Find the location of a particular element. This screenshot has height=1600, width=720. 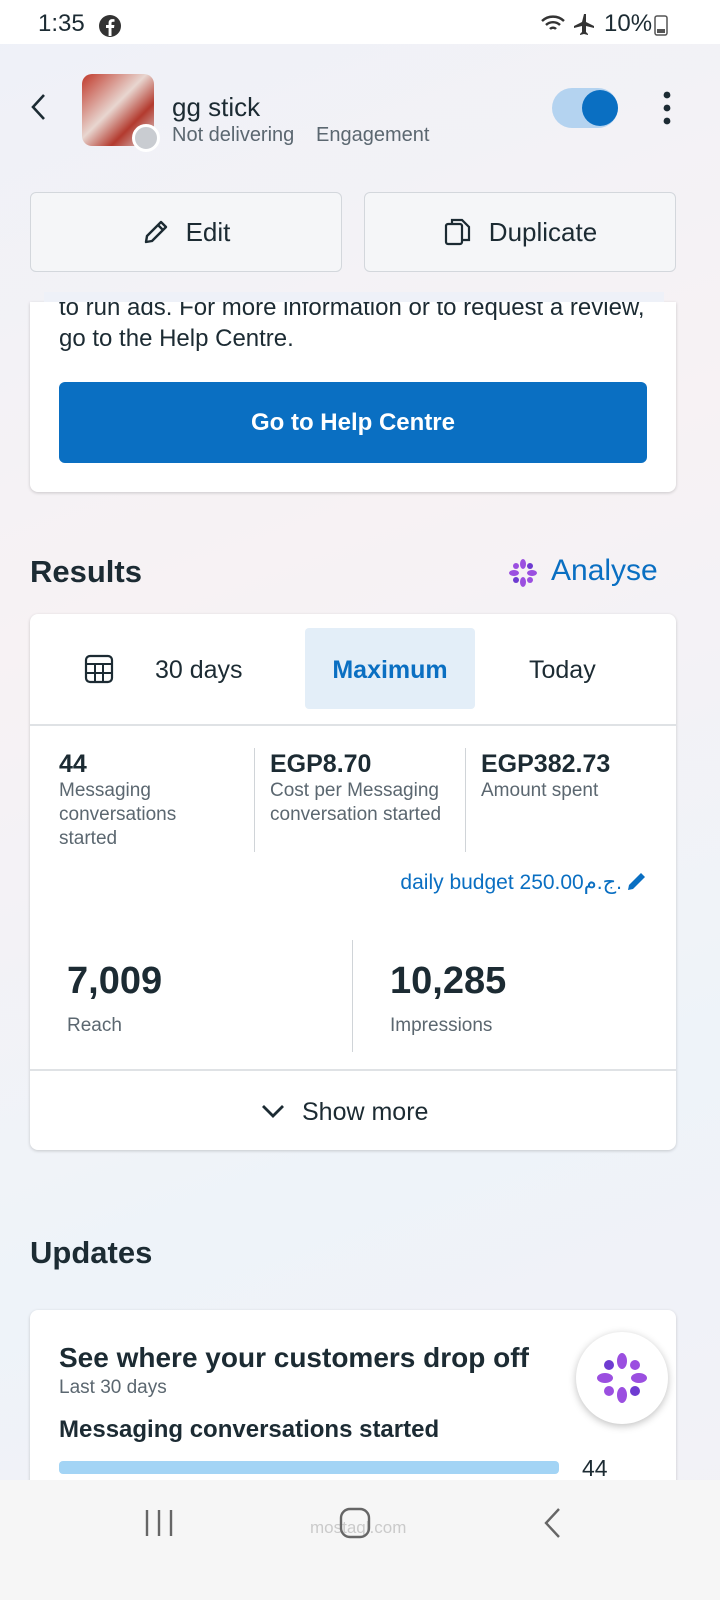

nav-bar is located at coordinates (360, 1540).